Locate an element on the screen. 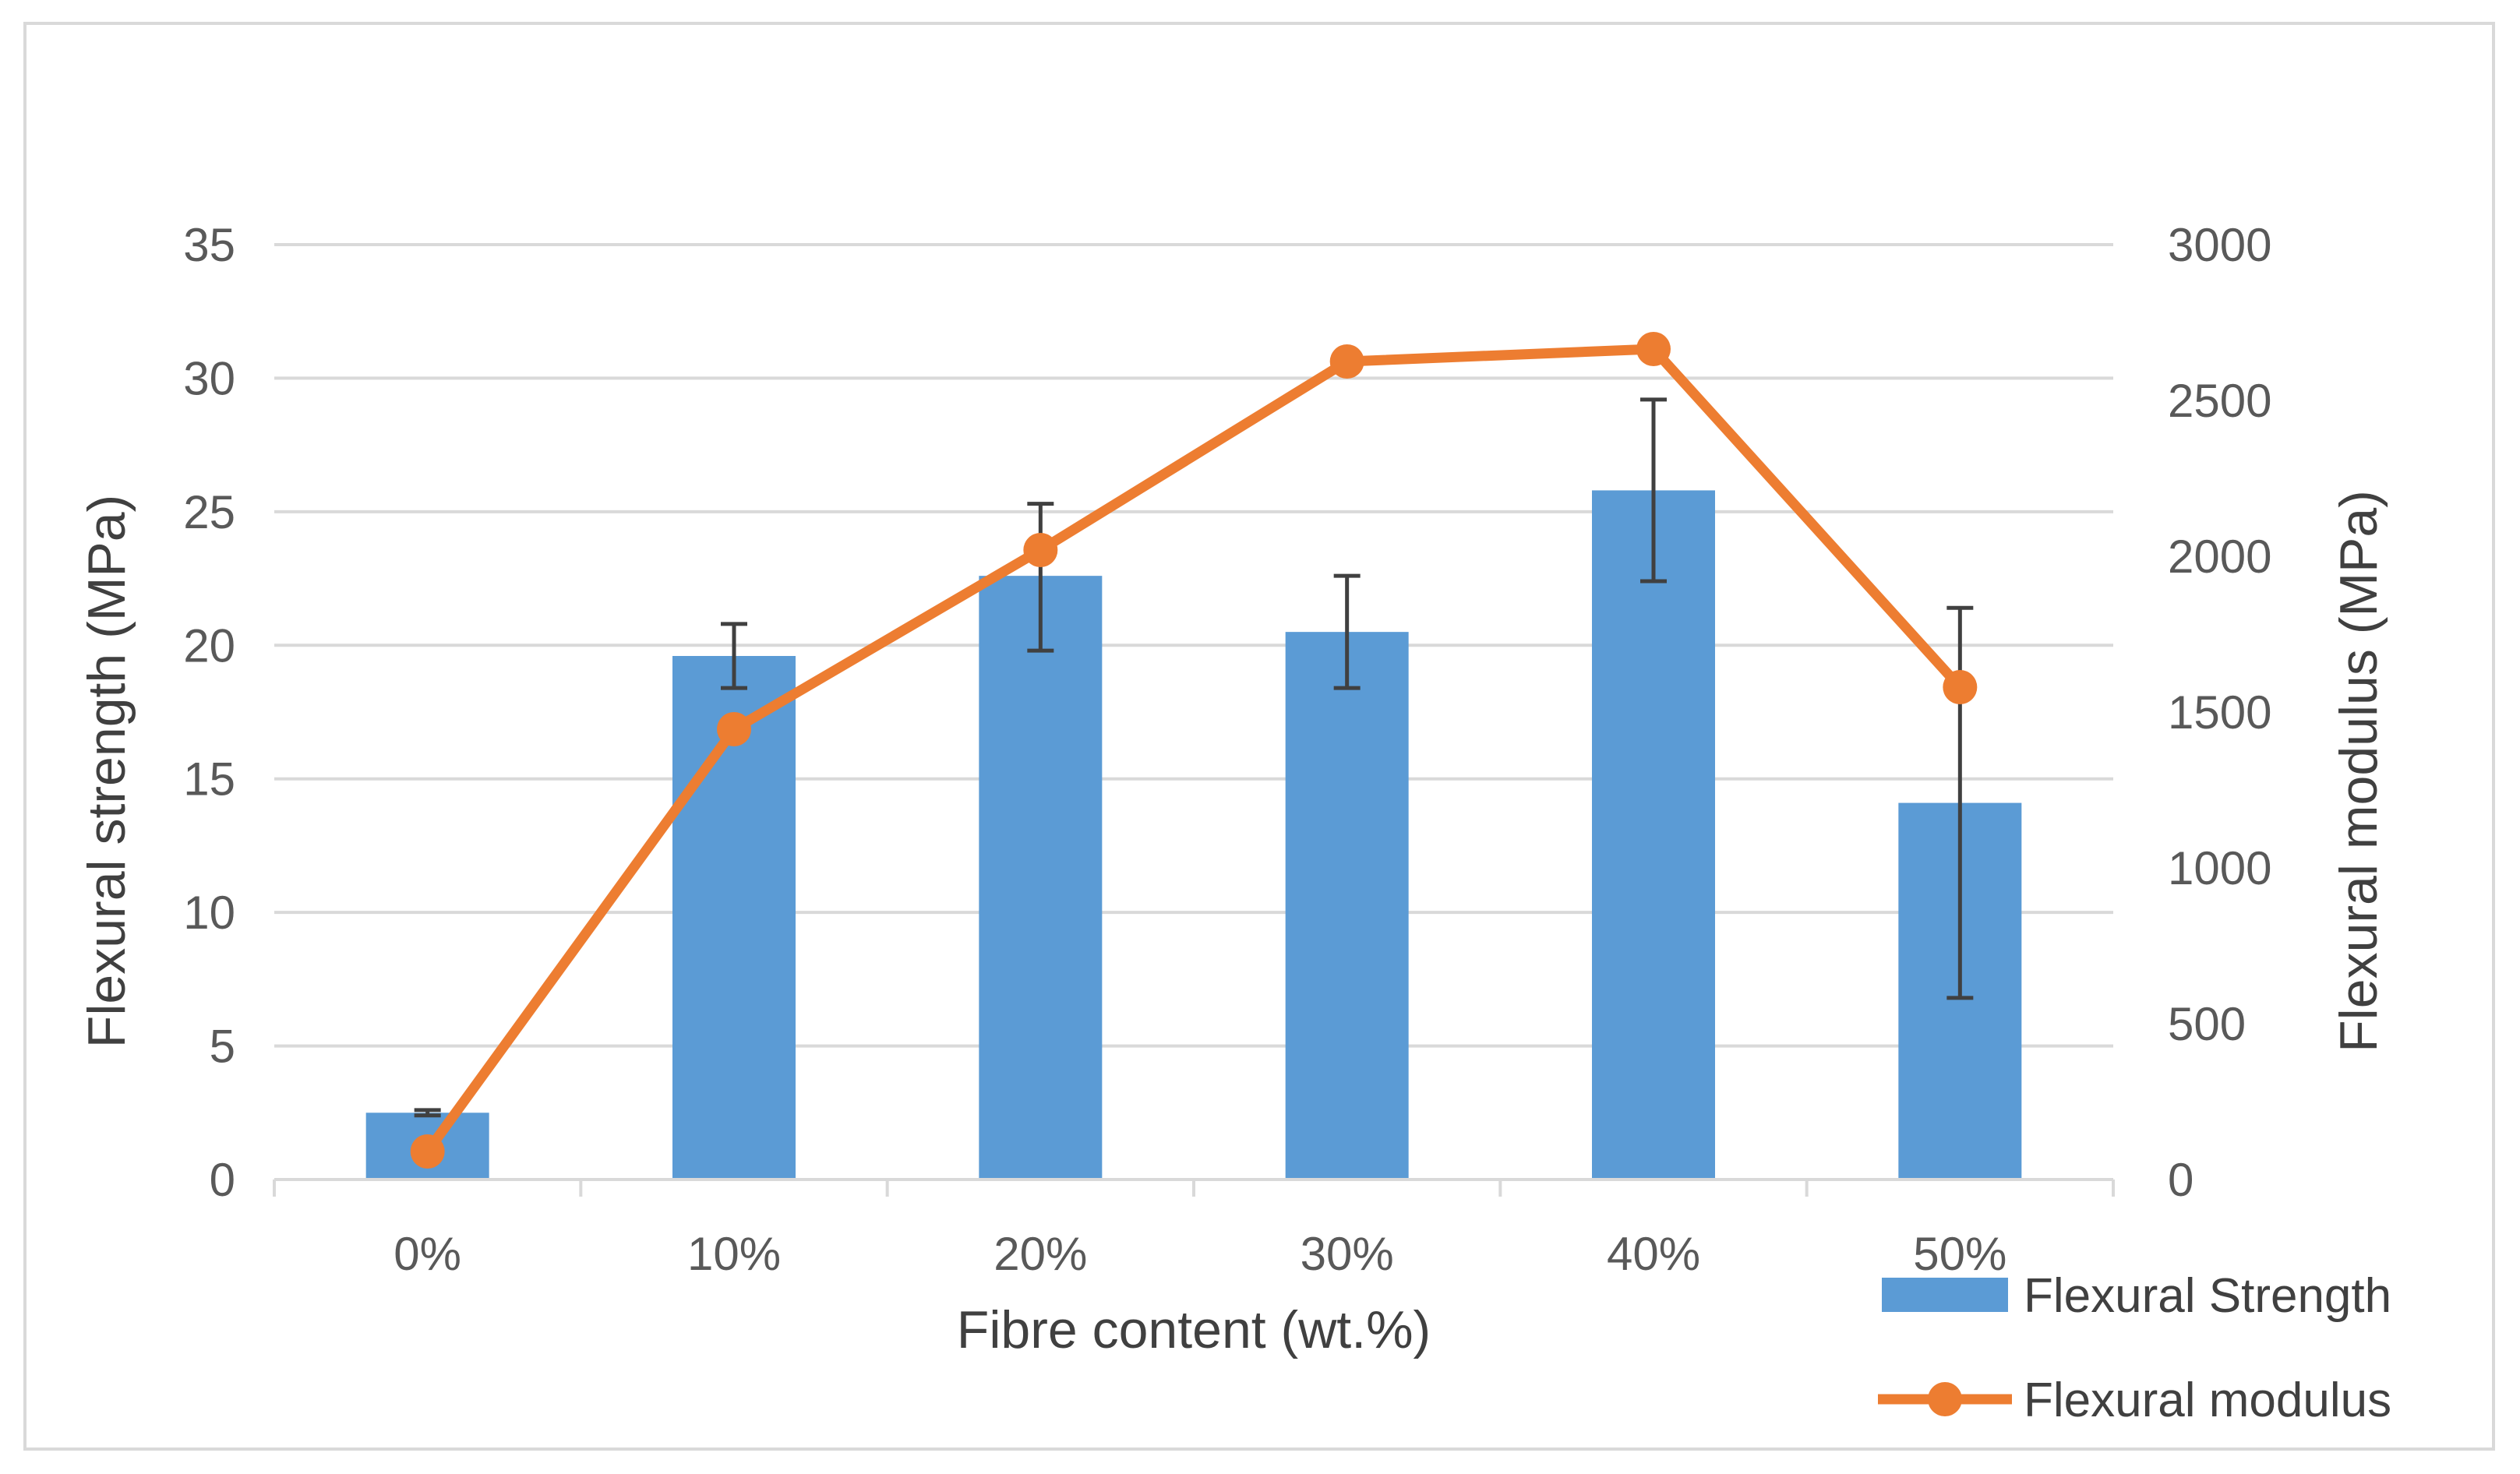 The image size is (2520, 1474). right-y-ticks: 0 500 1000 1500 2000 2500 3000 is located at coordinates (2220, 712).